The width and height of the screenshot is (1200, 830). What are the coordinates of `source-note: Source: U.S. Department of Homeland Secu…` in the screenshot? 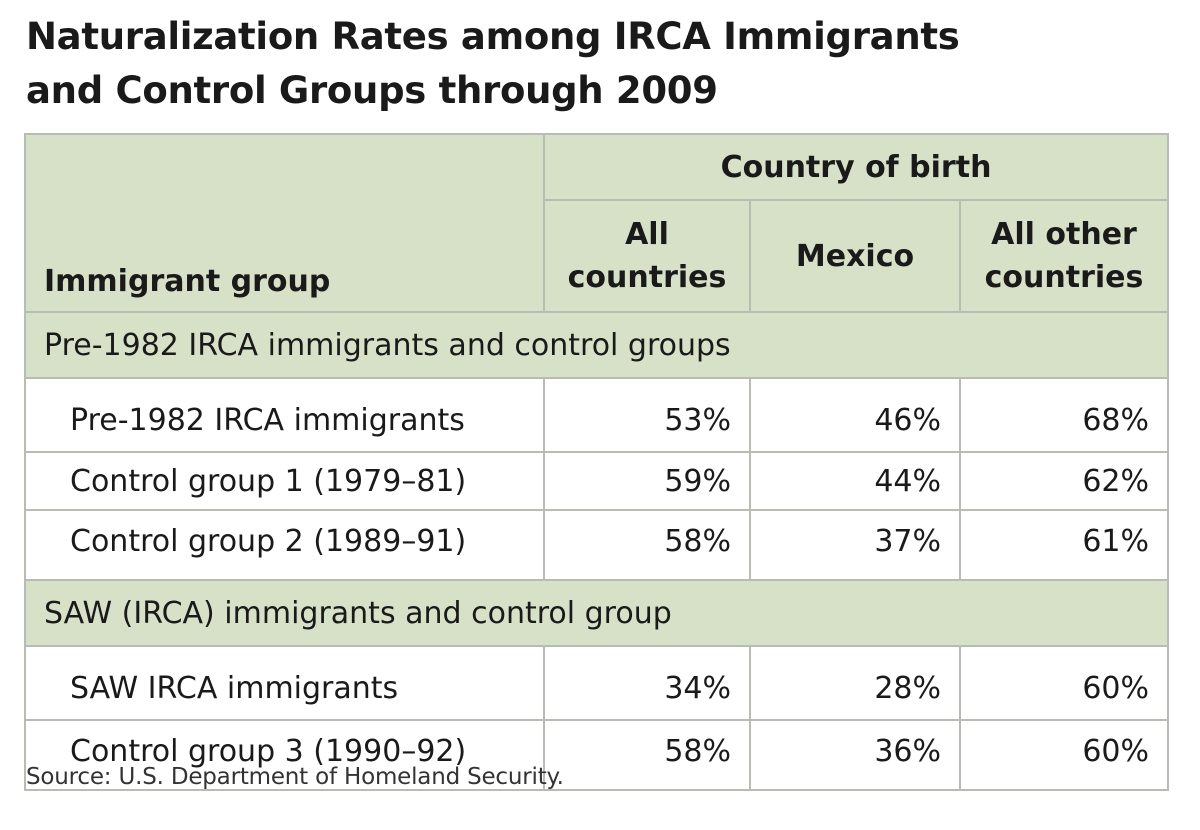 It's located at (295, 777).